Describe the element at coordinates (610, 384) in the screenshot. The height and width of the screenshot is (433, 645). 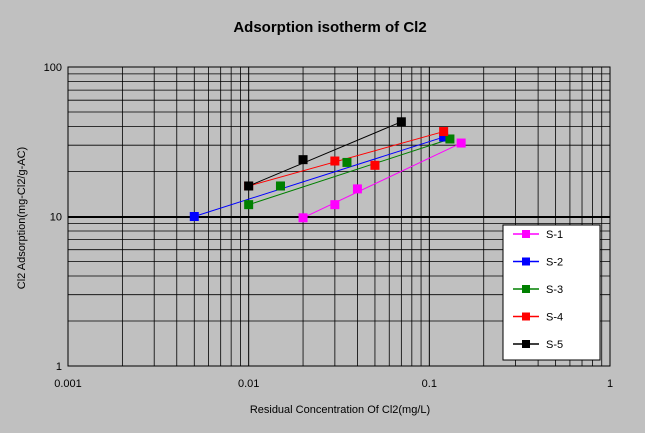
I see `x-tick-label: 1` at that location.